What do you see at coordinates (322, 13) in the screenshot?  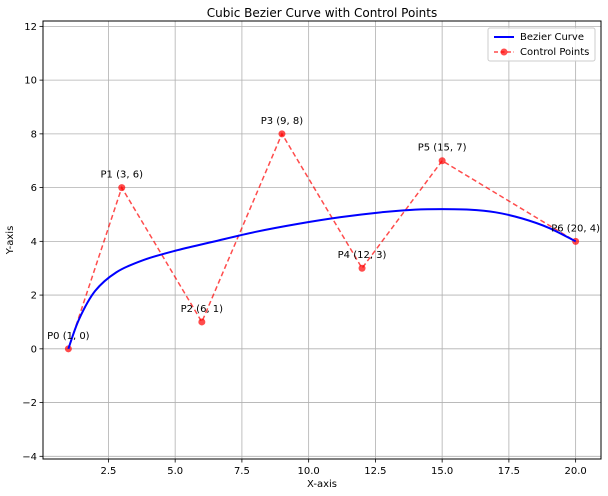 I see `chart-title: Cubic Bezier Curve with Control Points` at bounding box center [322, 13].